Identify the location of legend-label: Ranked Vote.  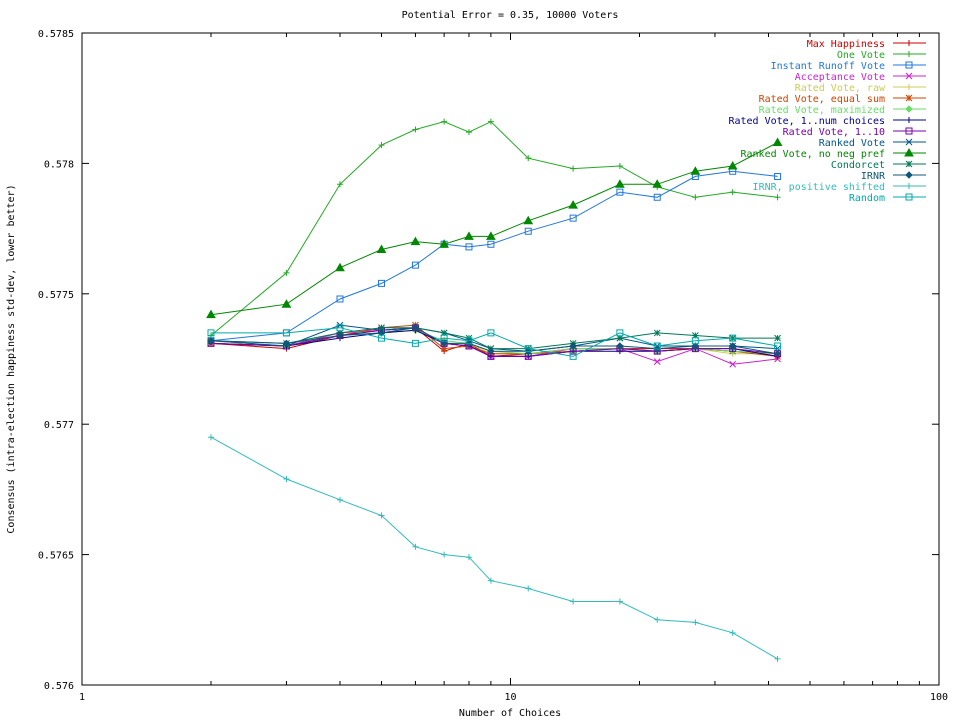
(852, 143).